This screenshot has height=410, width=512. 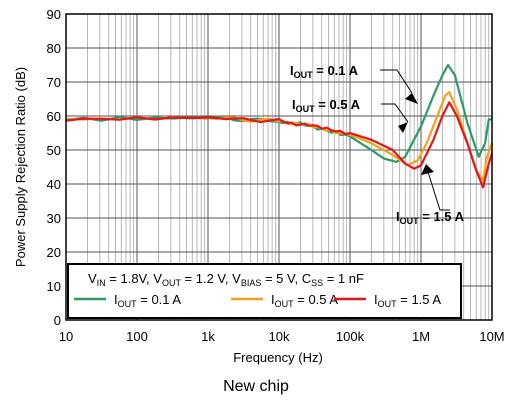 What do you see at coordinates (54, 48) in the screenshot?
I see `y-tick-label: 80` at bounding box center [54, 48].